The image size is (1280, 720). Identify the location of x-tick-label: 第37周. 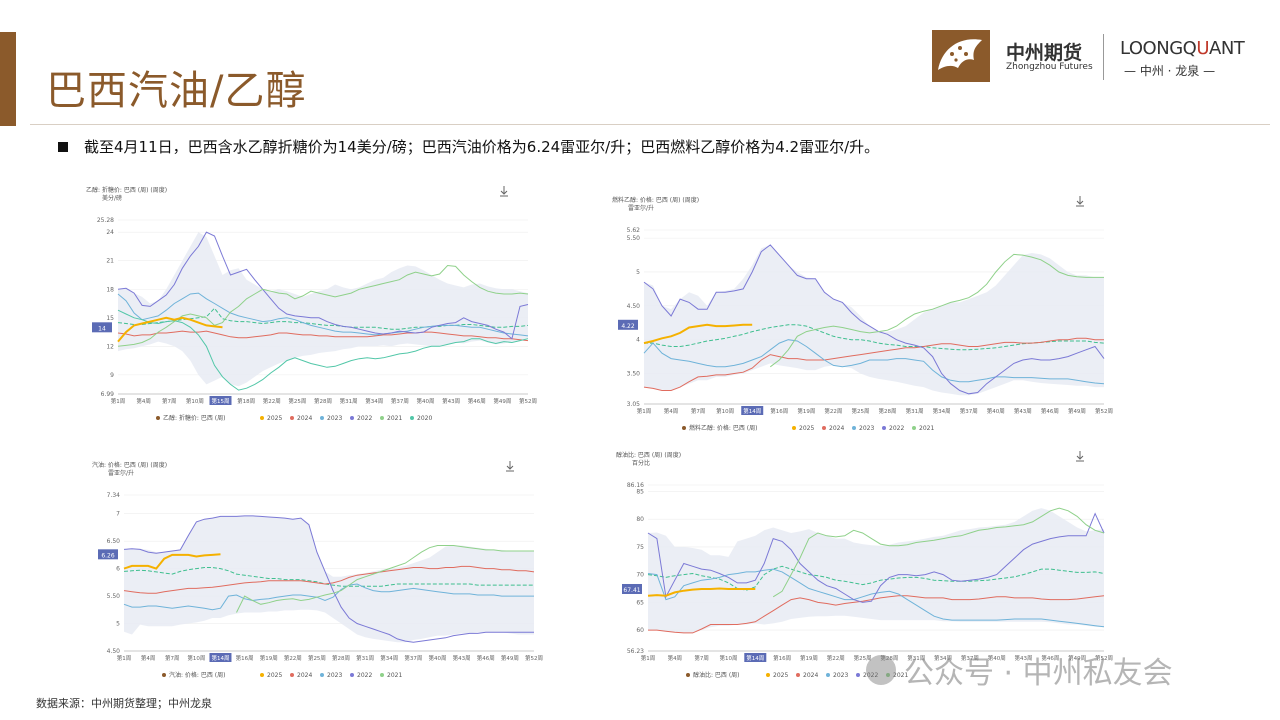
(413, 658).